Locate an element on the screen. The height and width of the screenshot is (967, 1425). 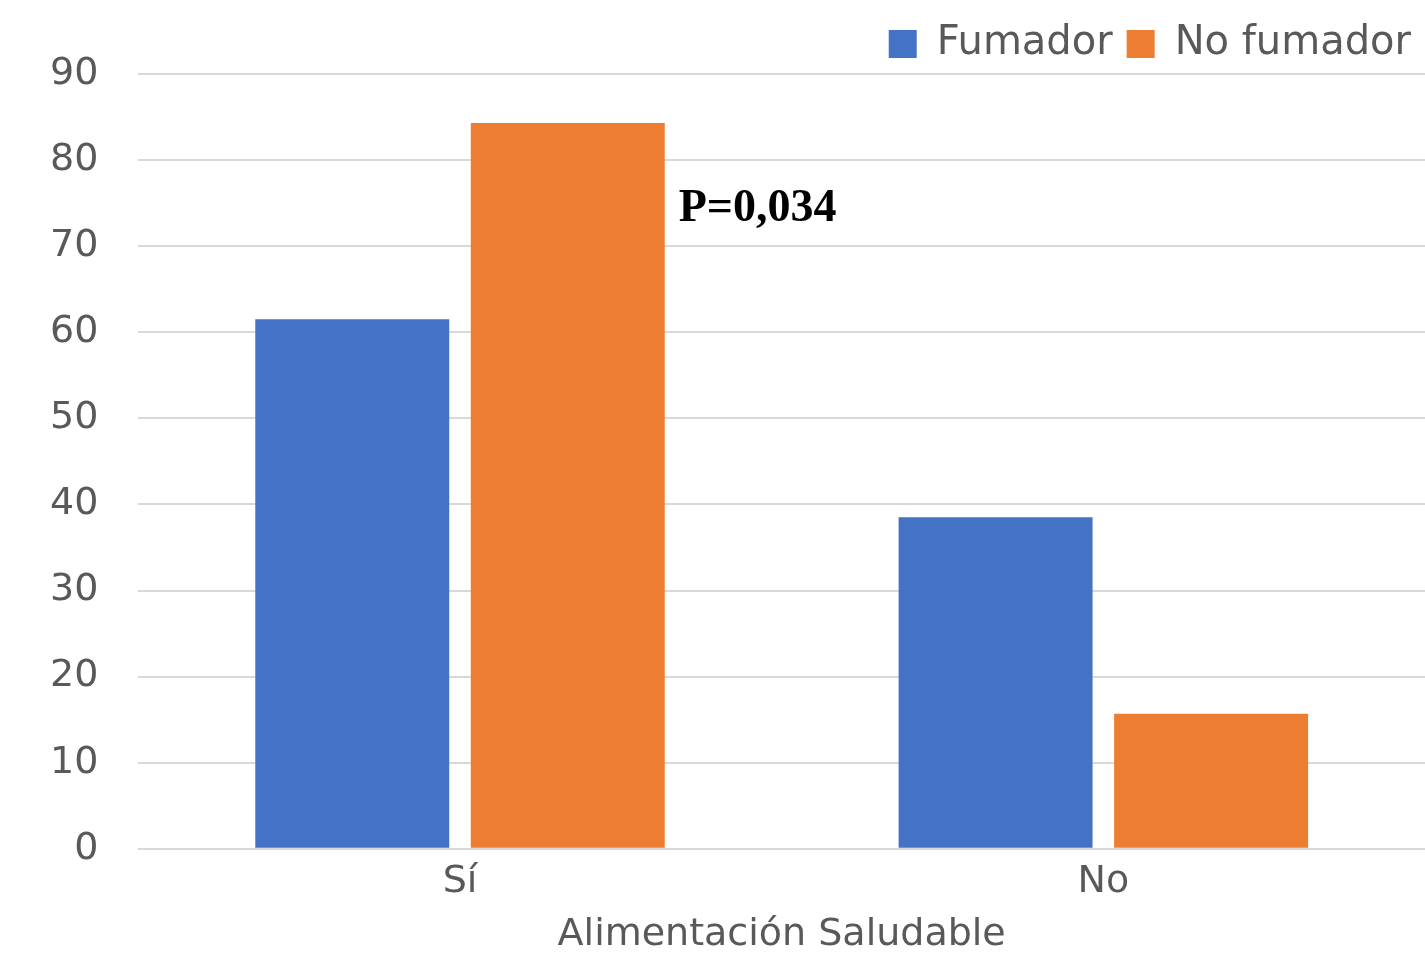
y-tick-label: 70 is located at coordinates (74, 243).